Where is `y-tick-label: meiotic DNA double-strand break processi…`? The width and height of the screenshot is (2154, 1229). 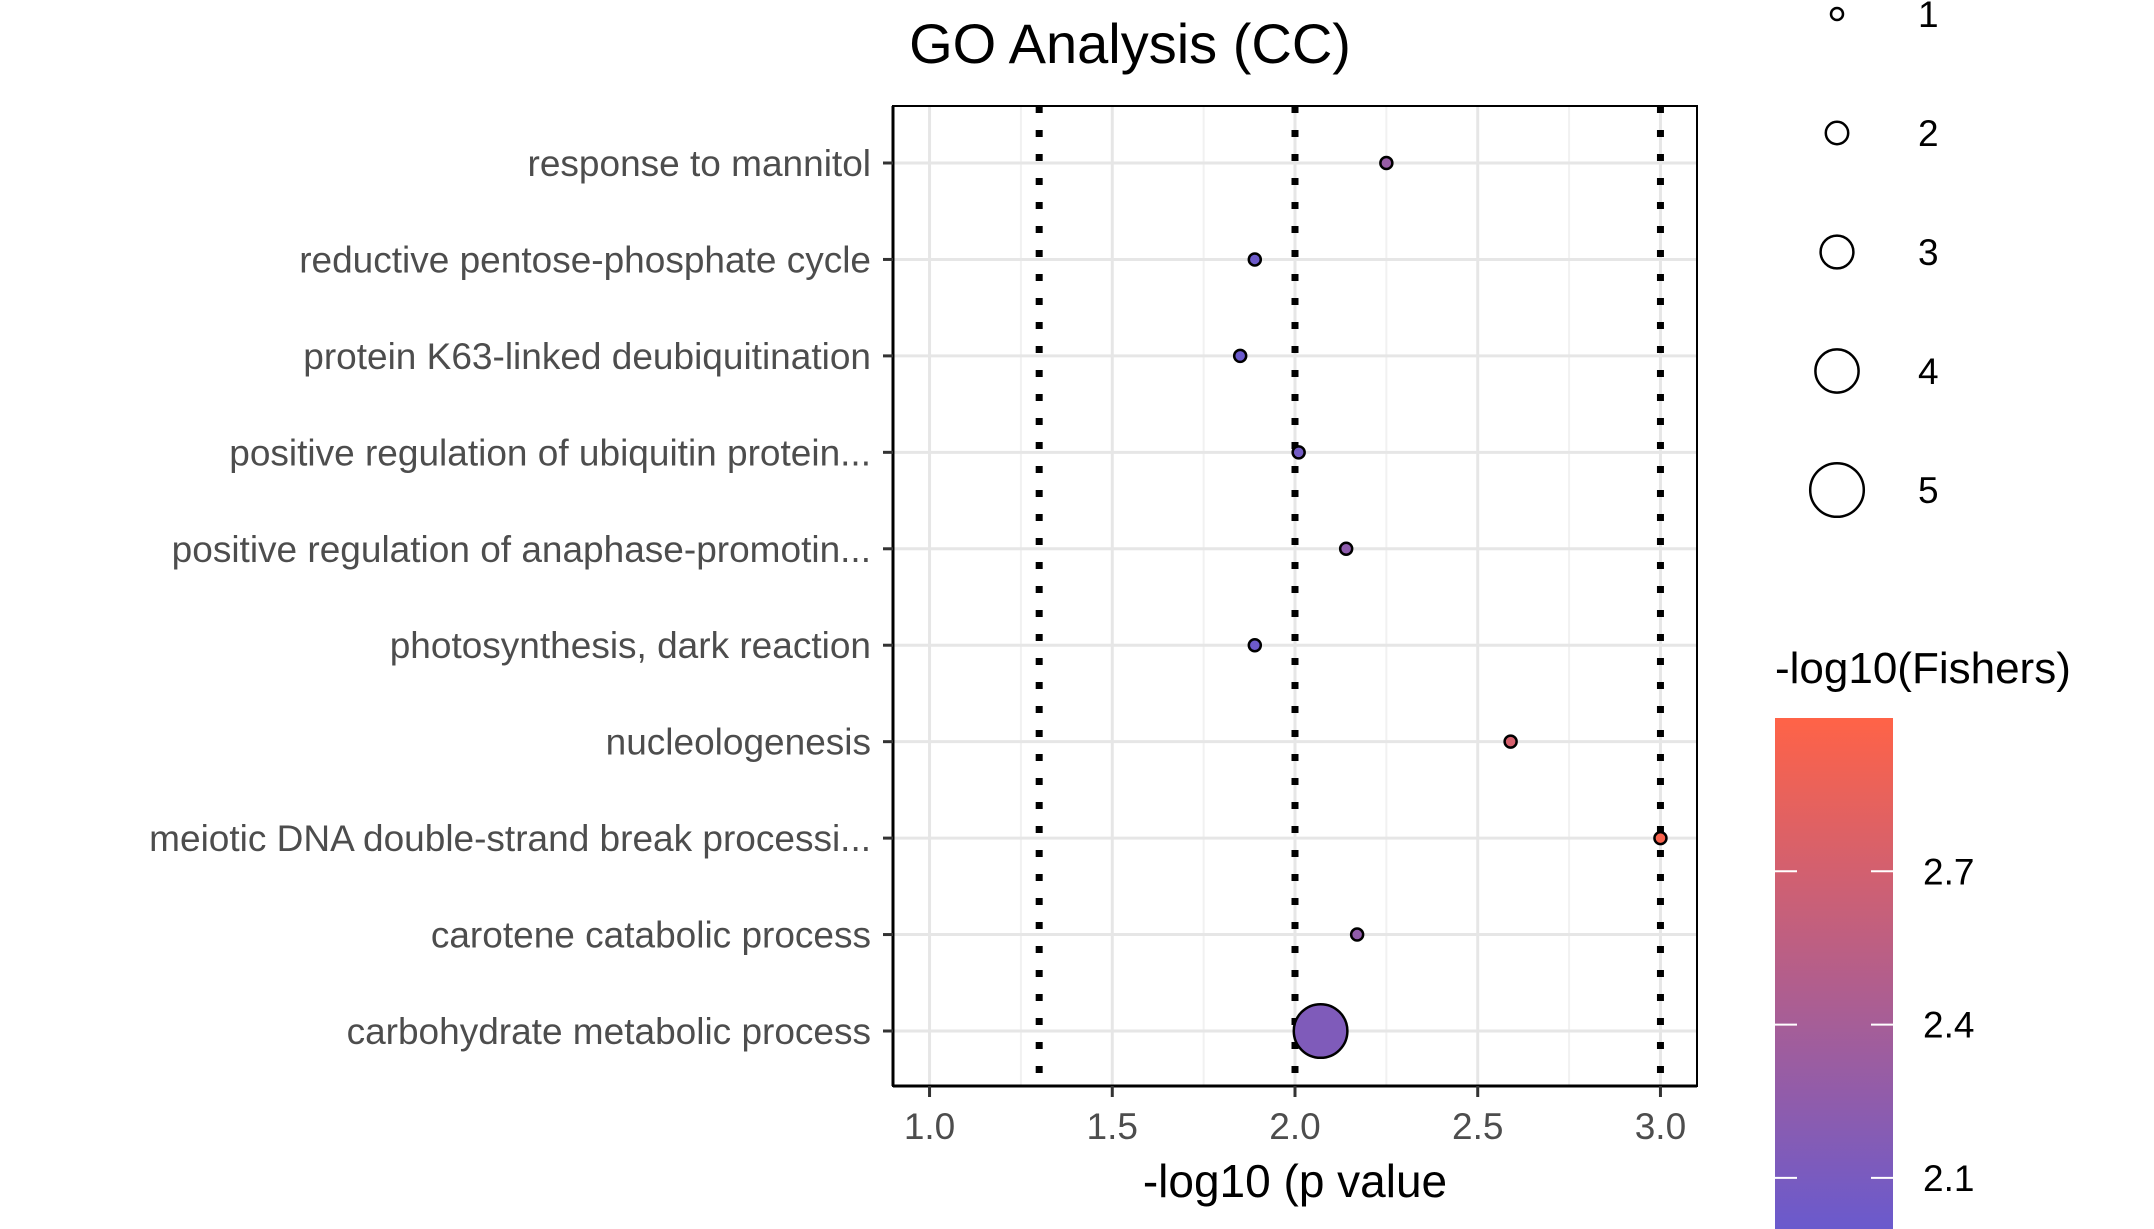
y-tick-label: meiotic DNA double-strand break processi… is located at coordinates (510, 838).